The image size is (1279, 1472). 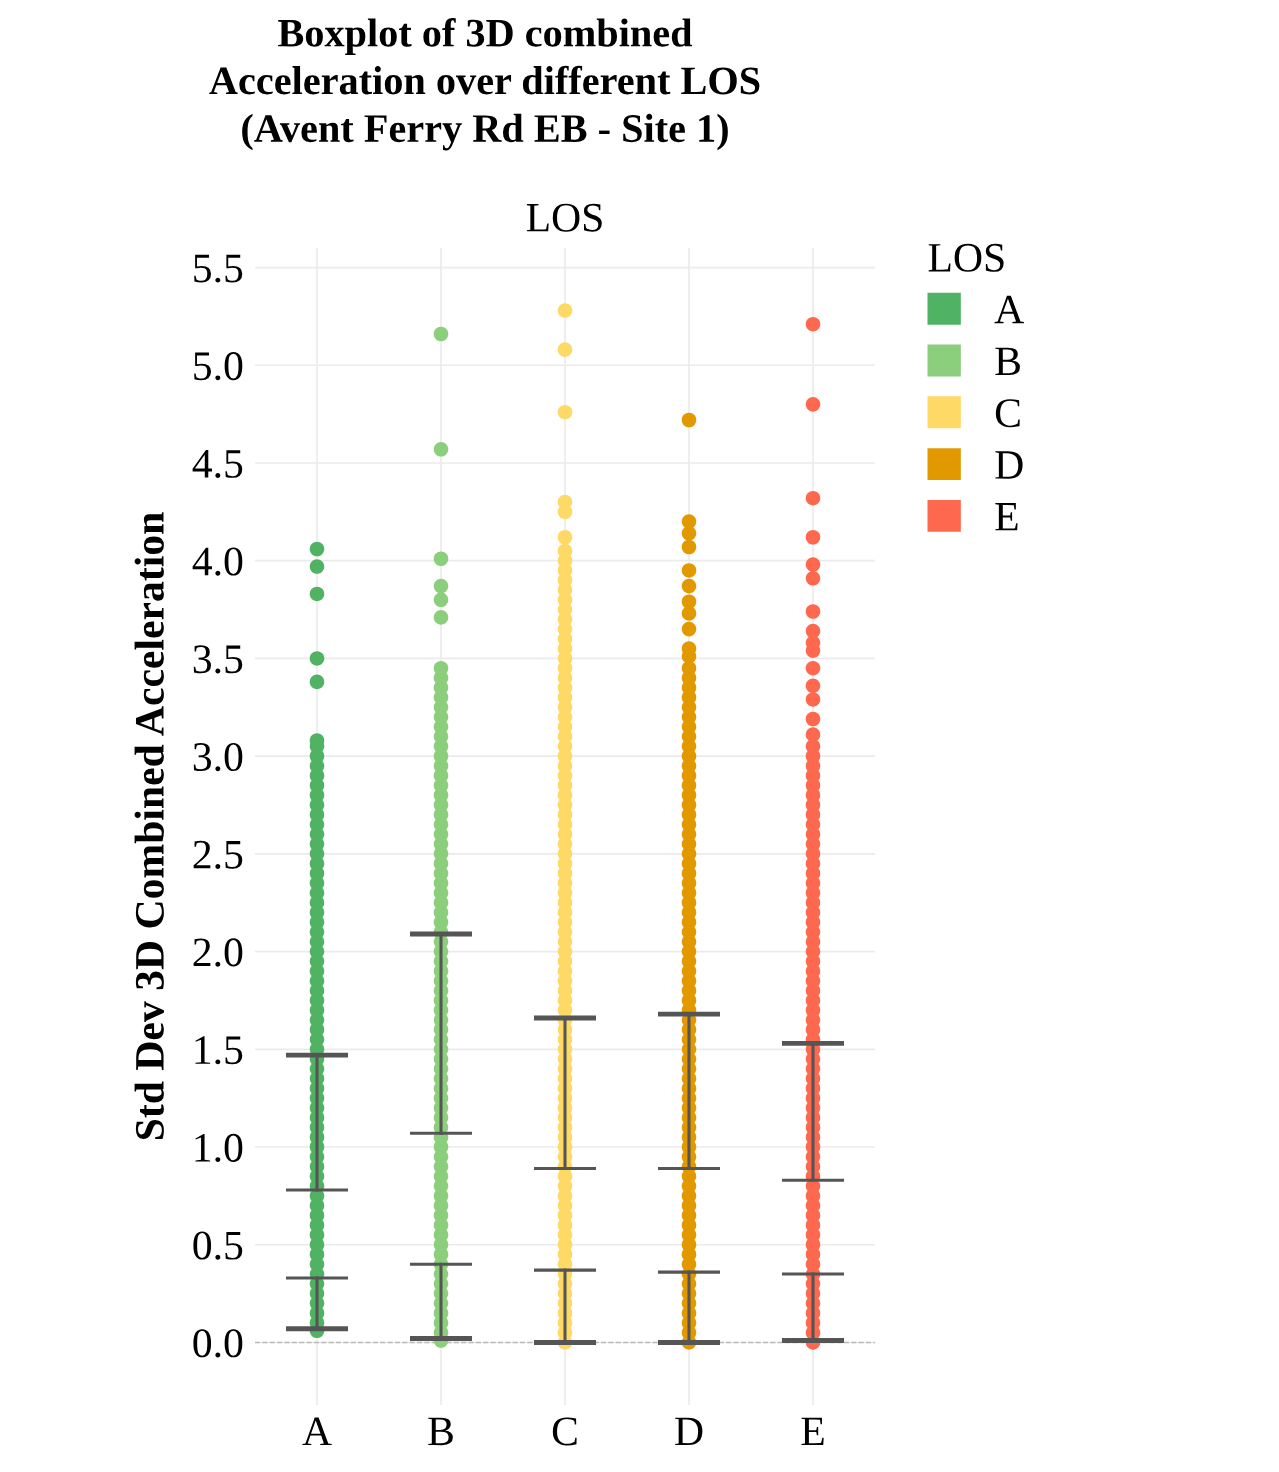 What do you see at coordinates (564, 1431) in the screenshot?
I see `x-tick-label: C` at bounding box center [564, 1431].